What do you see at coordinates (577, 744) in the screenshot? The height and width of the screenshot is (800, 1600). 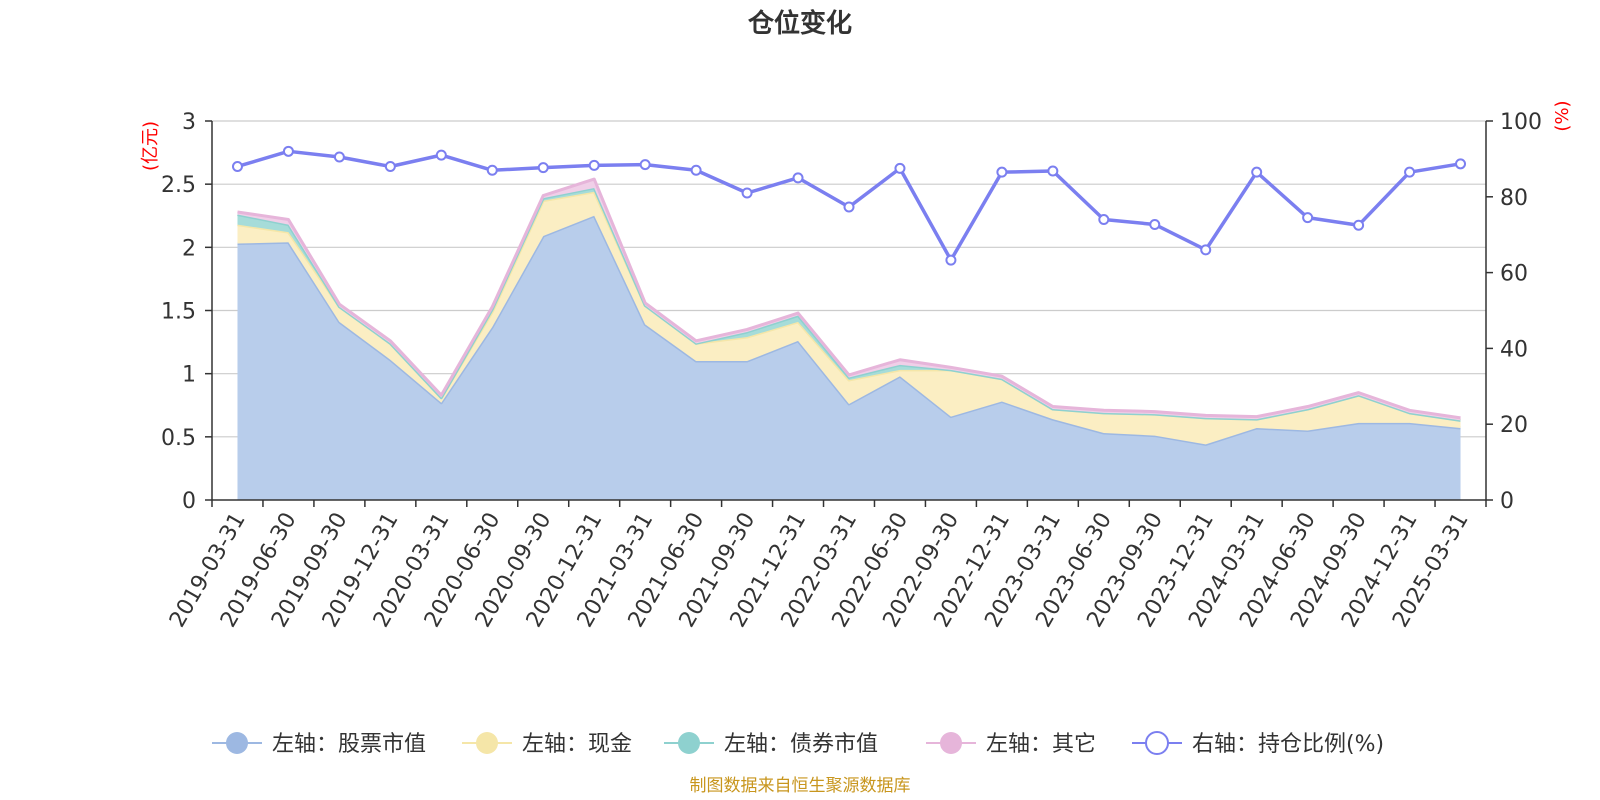 I see `legend-label: 左轴：现金` at bounding box center [577, 744].